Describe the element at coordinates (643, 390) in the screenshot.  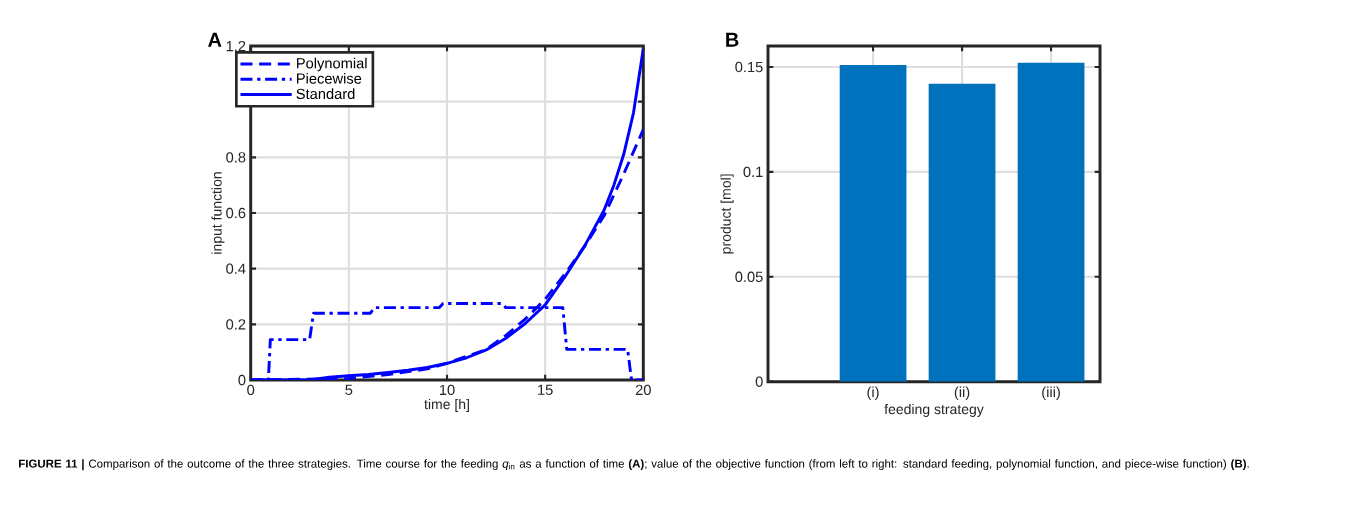
I see `x-tick-label: 20` at that location.